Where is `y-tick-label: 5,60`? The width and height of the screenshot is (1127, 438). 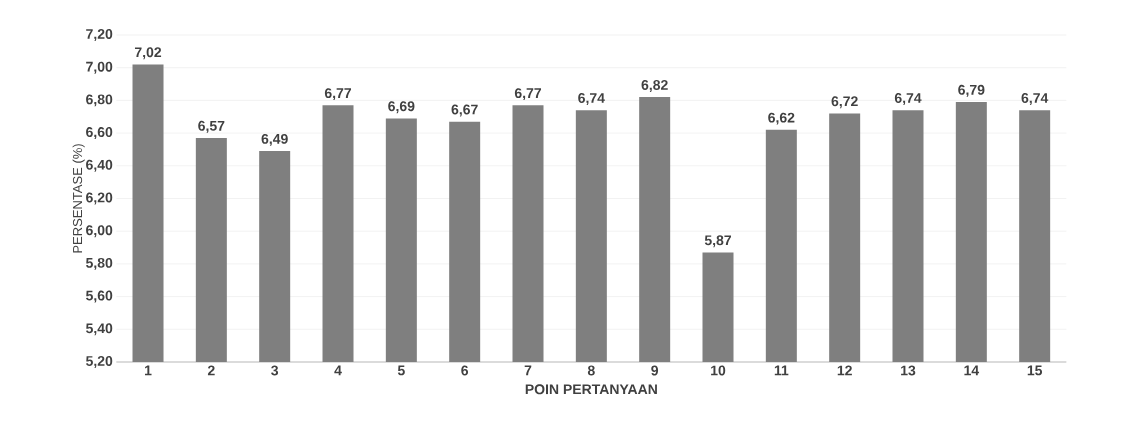
y-tick-label: 5,60 is located at coordinates (99, 296).